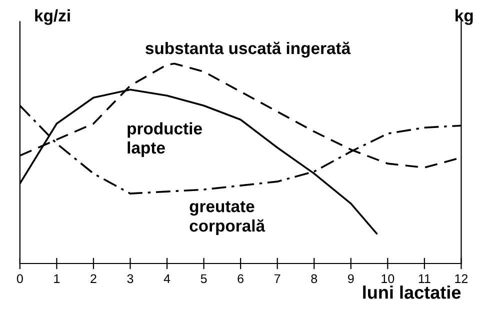 This screenshot has height=310, width=486. I want to click on x-tick-label: 10, so click(388, 279).